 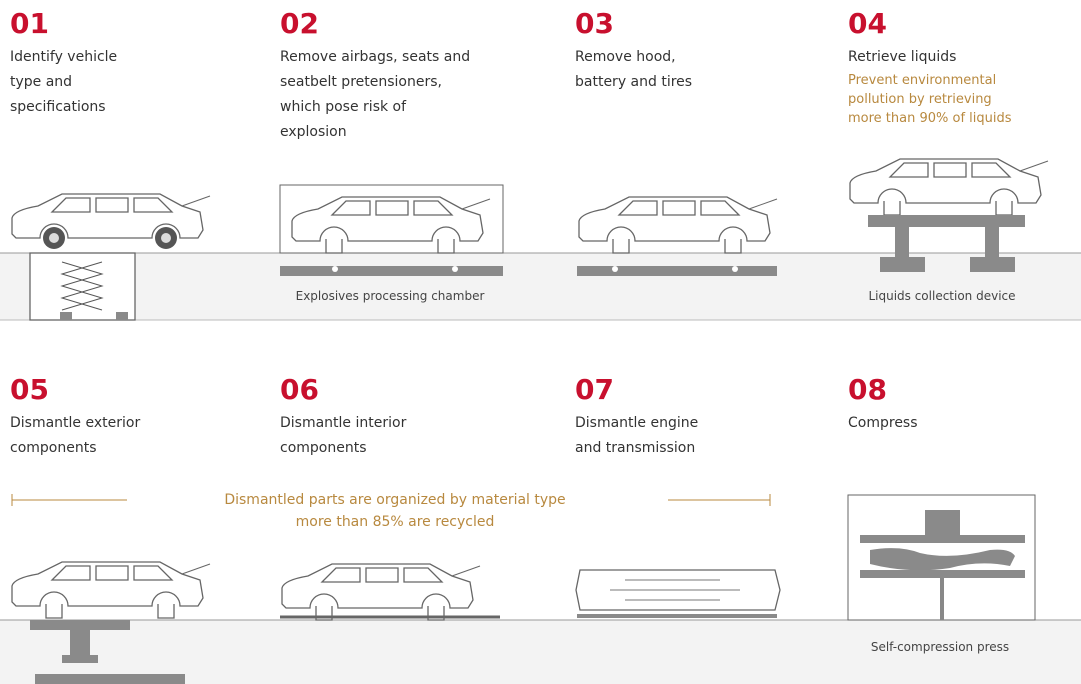 I want to click on banner-text: more than 85% are recycled, so click(x=395, y=522).